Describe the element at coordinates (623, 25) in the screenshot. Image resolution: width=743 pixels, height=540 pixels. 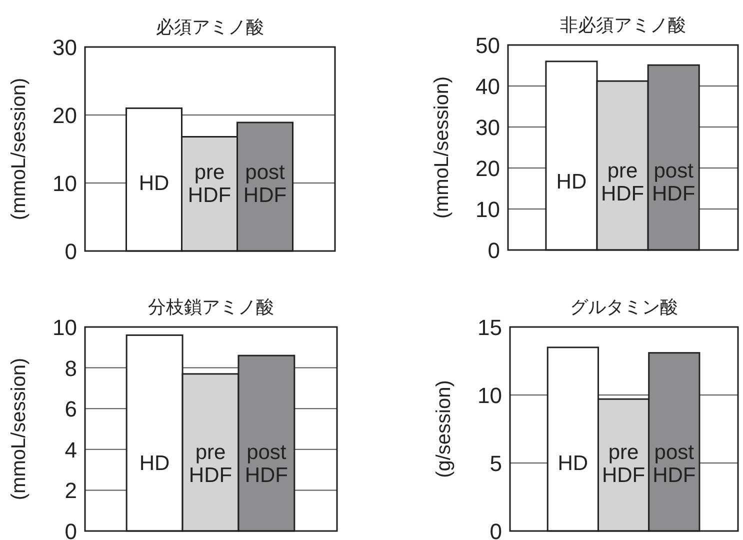
I see `chart-title: 非必須アミノ酸` at that location.